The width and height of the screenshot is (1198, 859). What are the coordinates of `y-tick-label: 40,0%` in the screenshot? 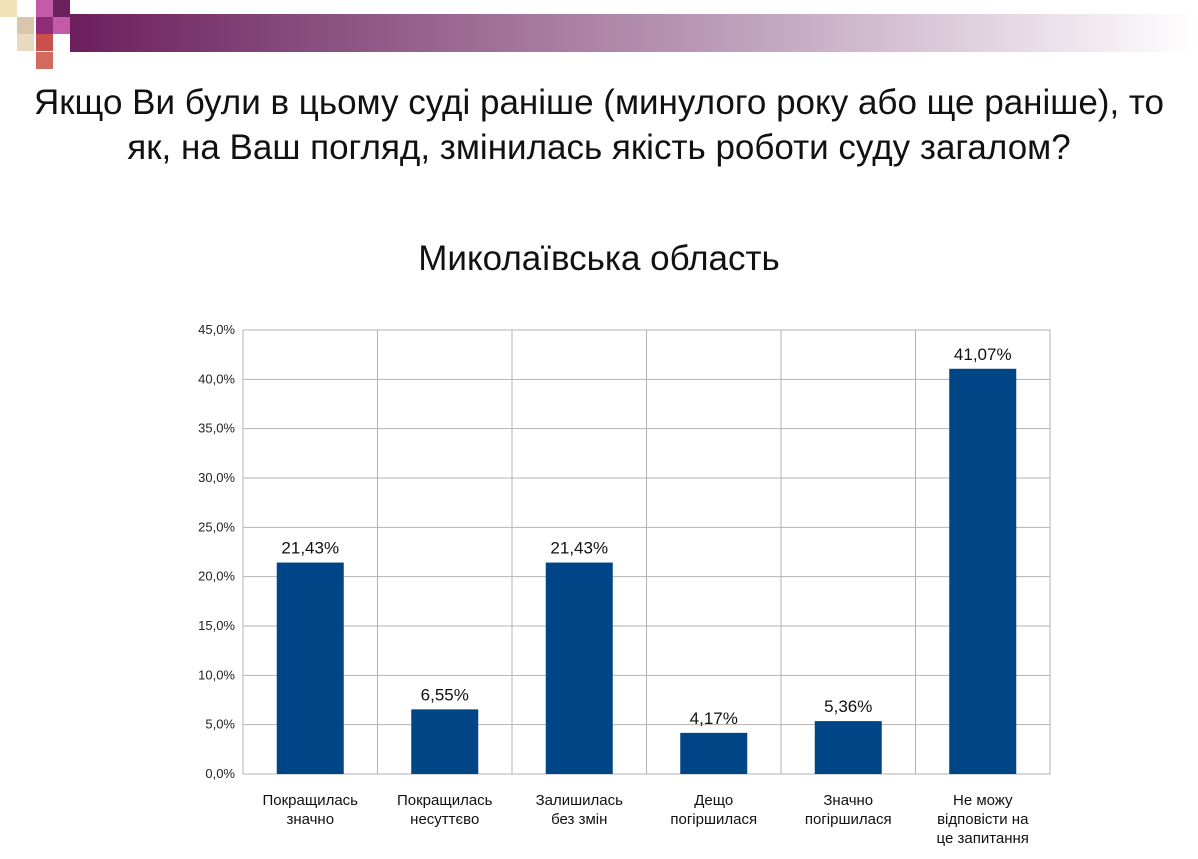 It's located at (216, 378).